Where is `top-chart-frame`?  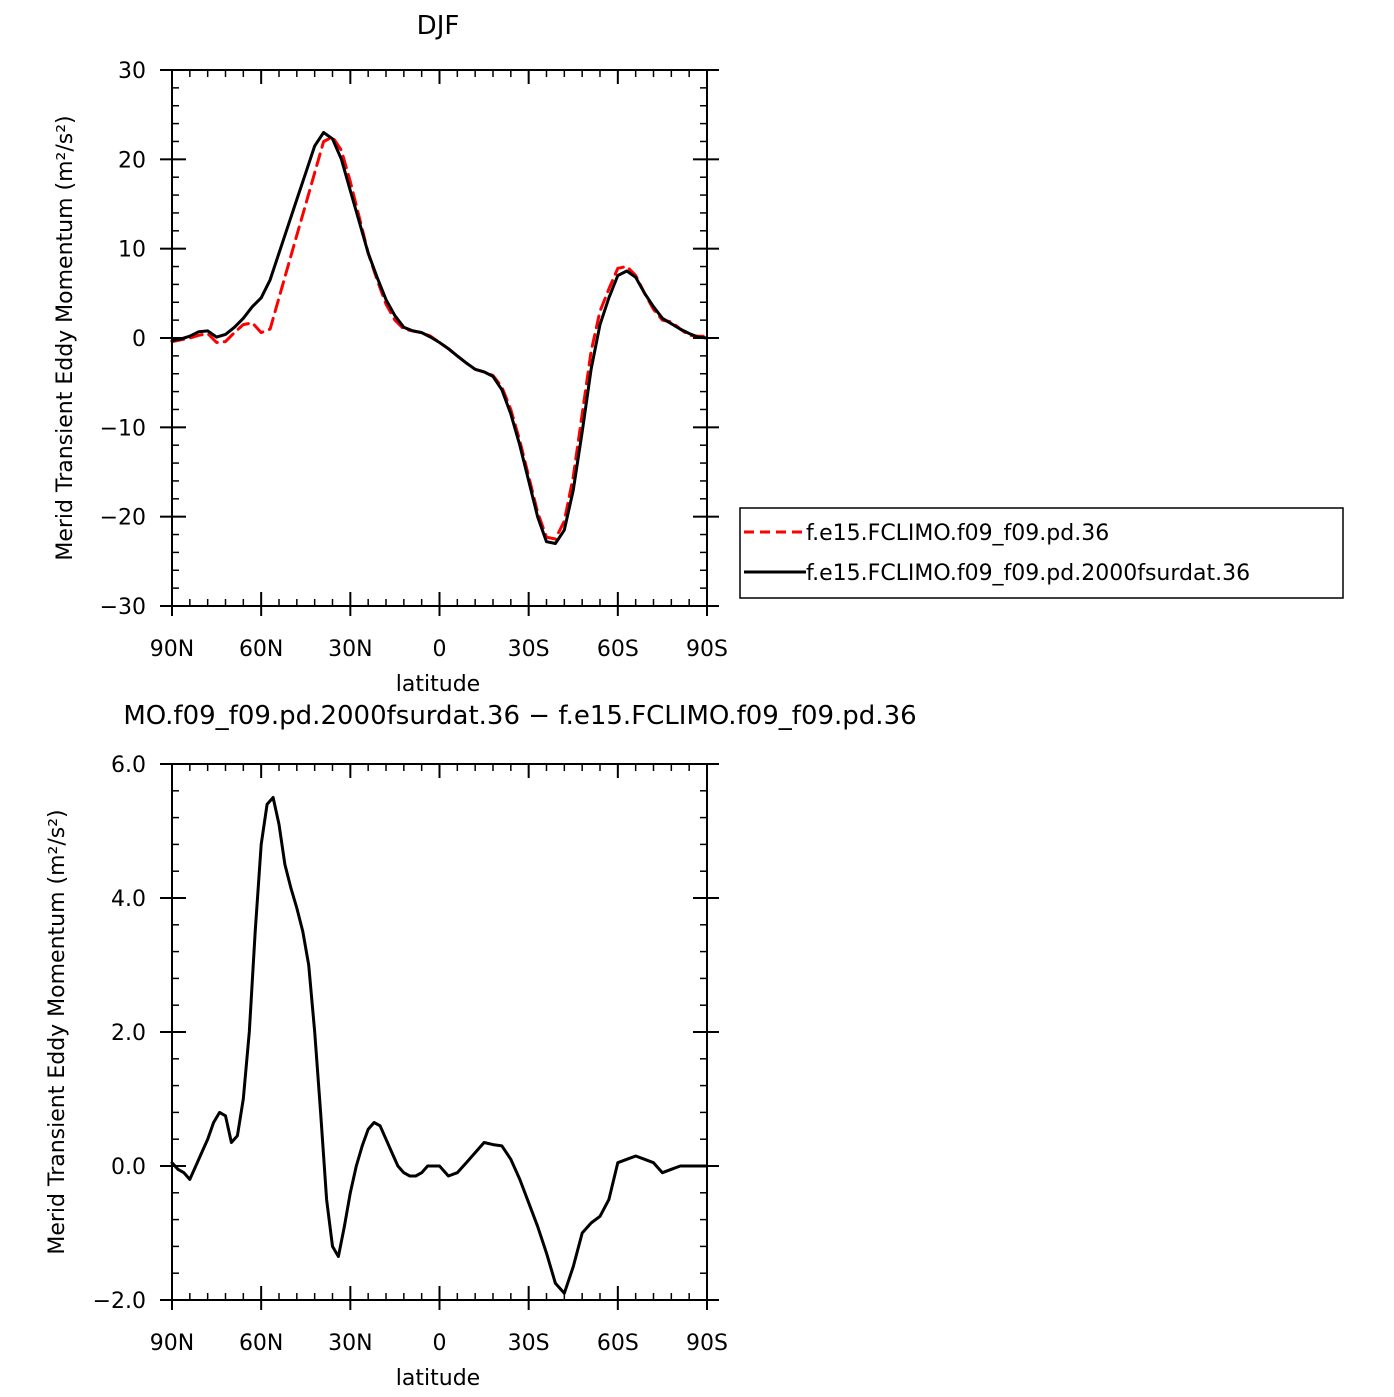 top-chart-frame is located at coordinates (439, 338).